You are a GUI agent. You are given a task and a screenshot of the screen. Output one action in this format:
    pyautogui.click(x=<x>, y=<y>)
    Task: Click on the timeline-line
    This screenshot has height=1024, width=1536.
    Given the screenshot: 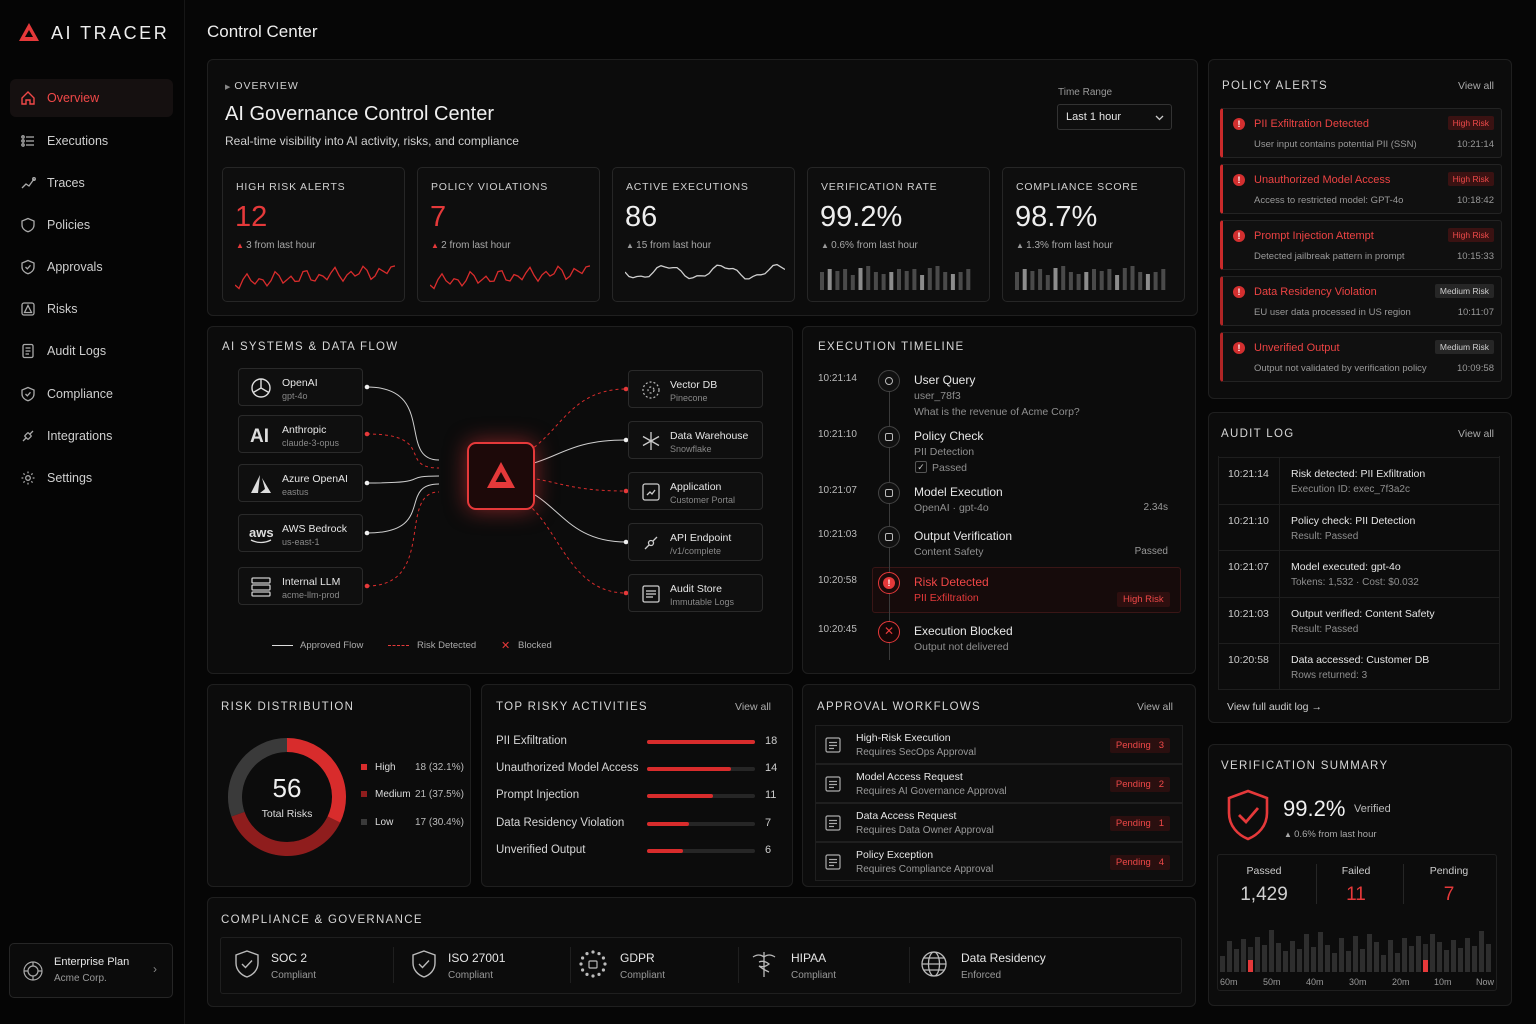 What is the action you would take?
    pyautogui.click(x=889, y=519)
    